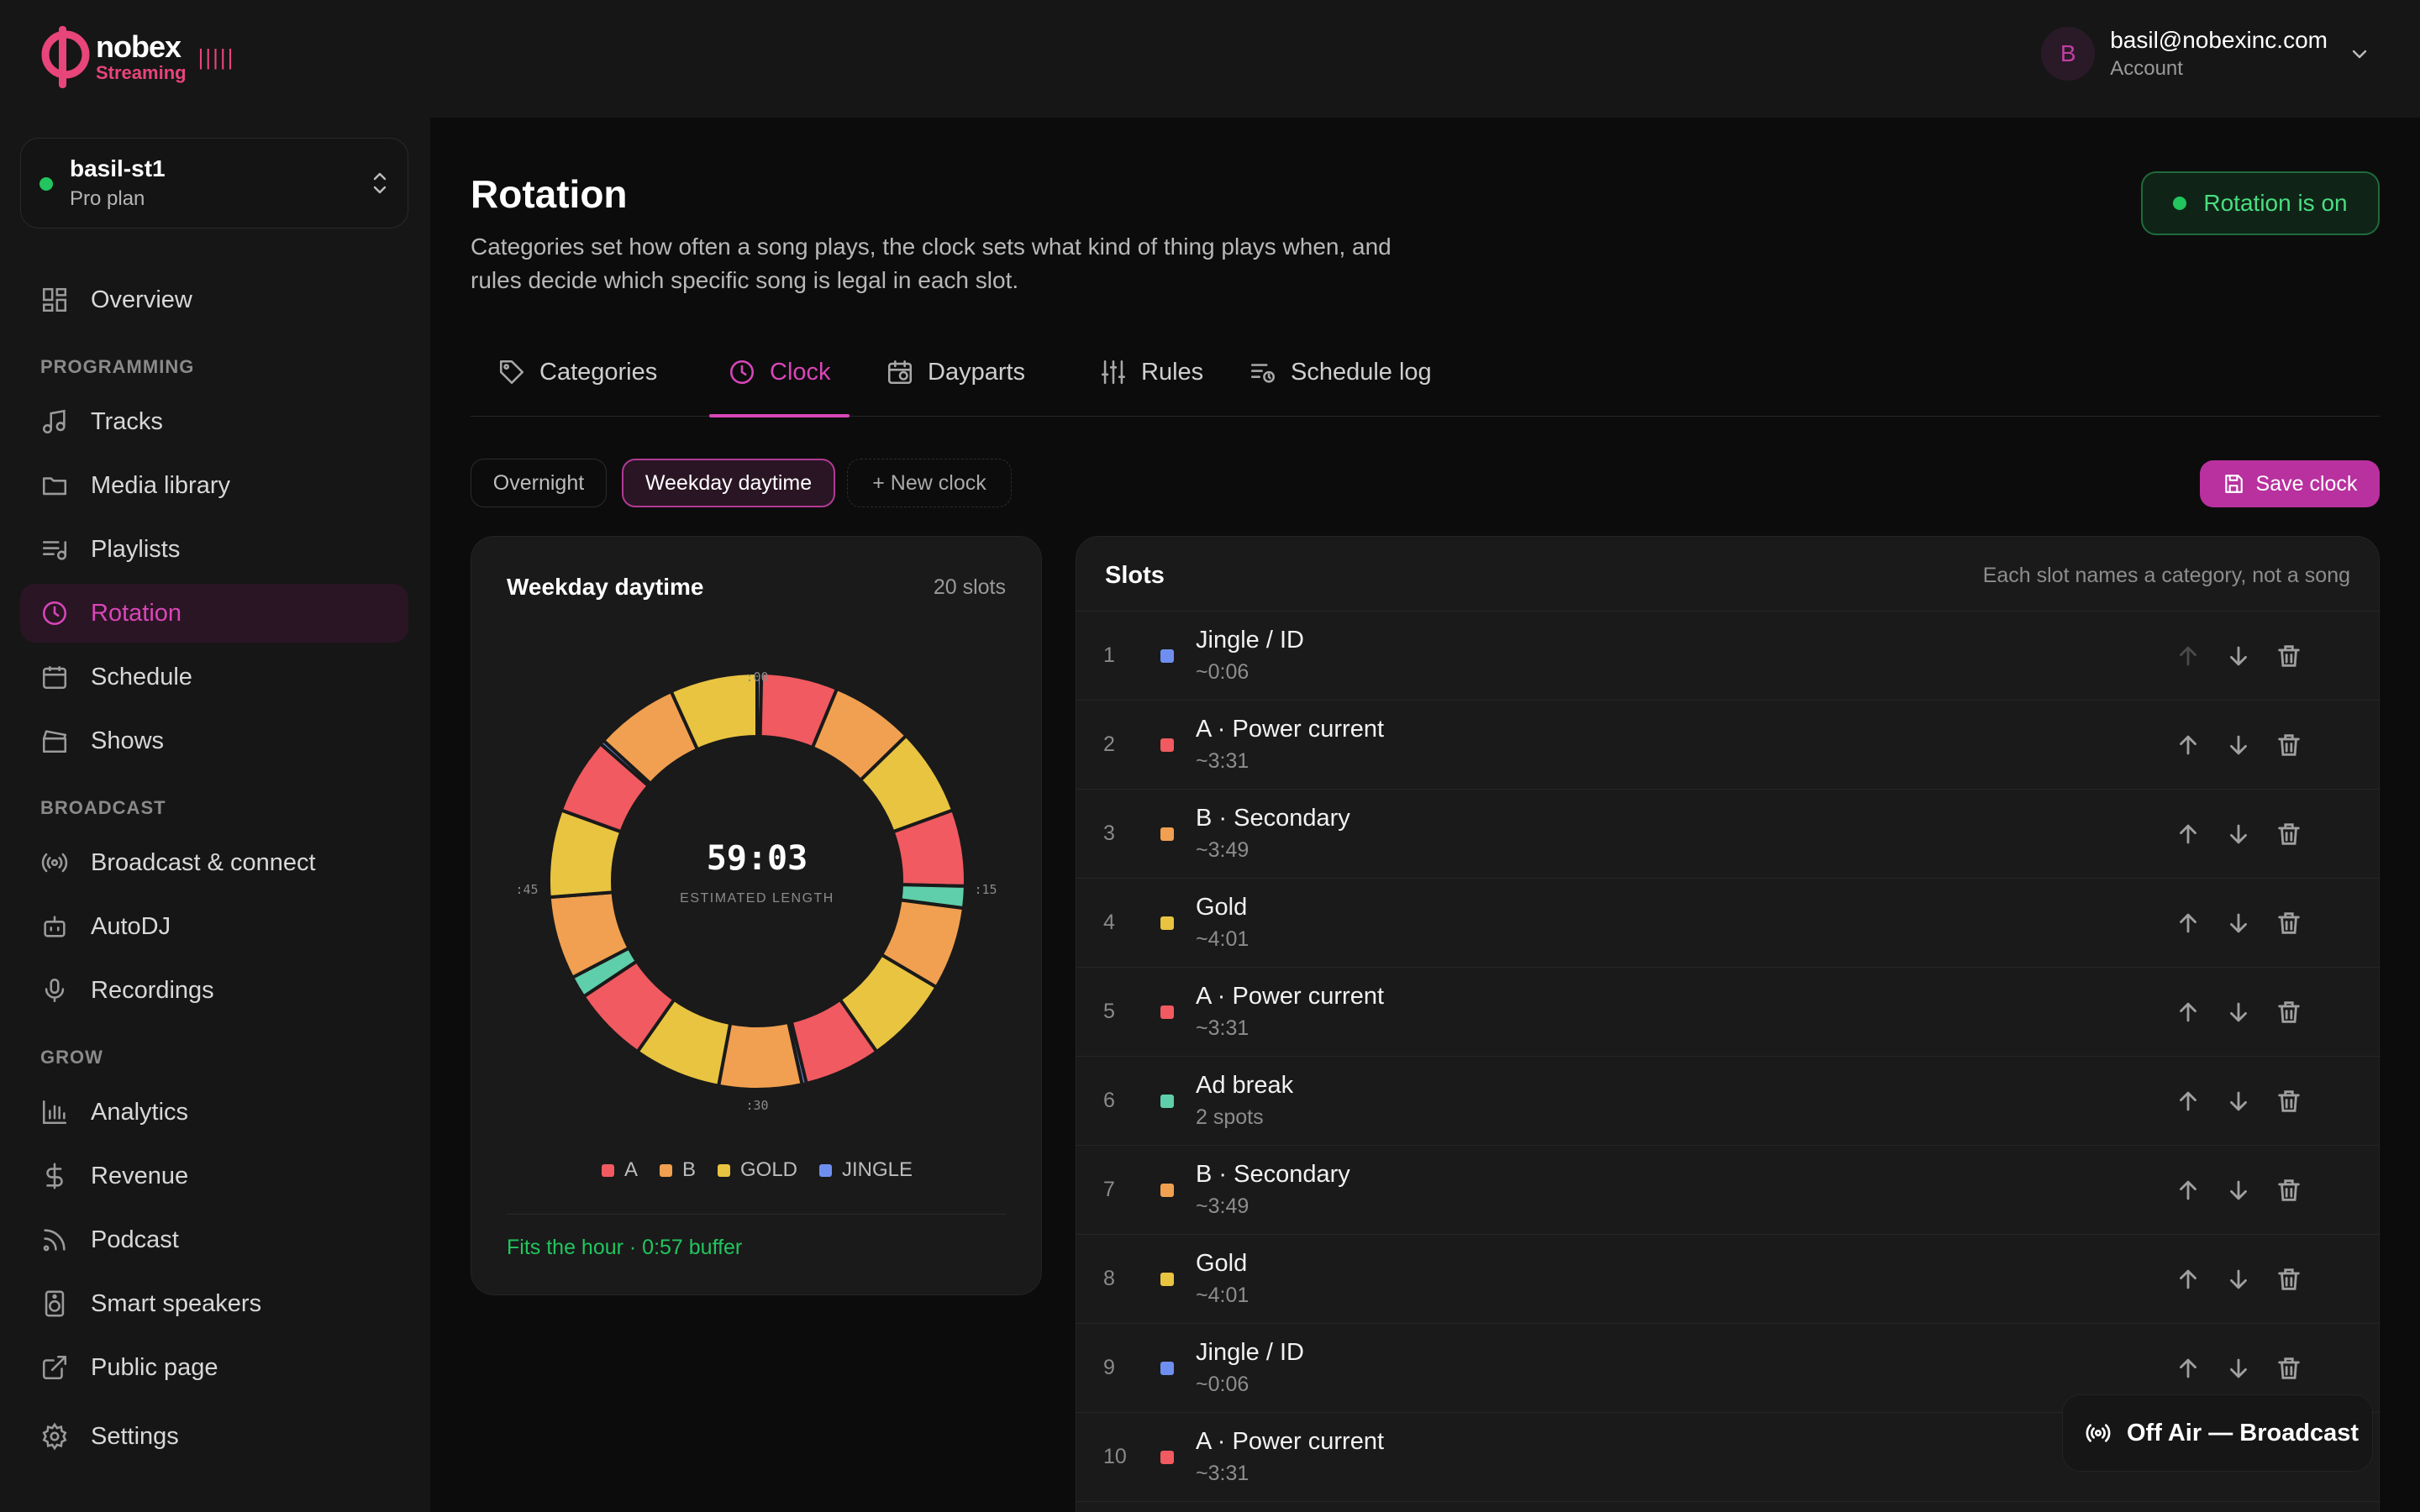  I want to click on tab-schedule-log: Schedule log, so click(1341, 372).